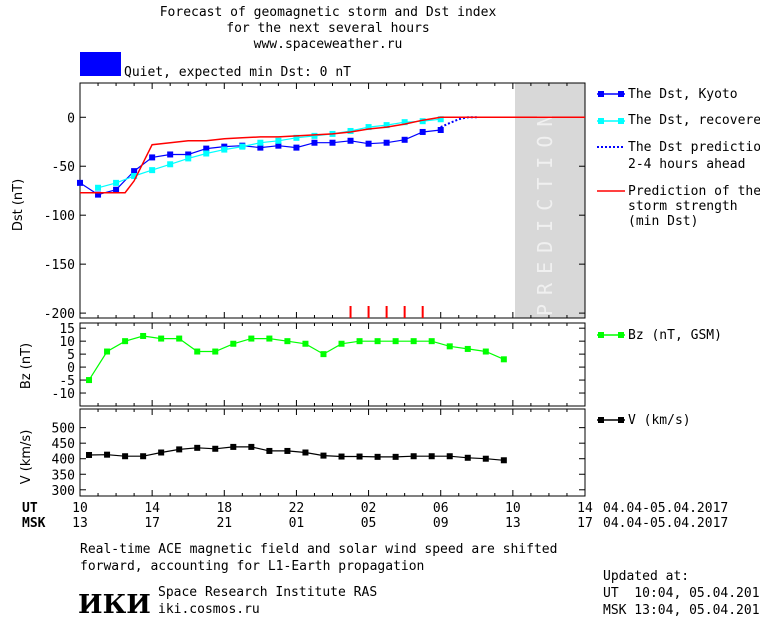  I want to click on ytick-label: -200, so click(59, 314).